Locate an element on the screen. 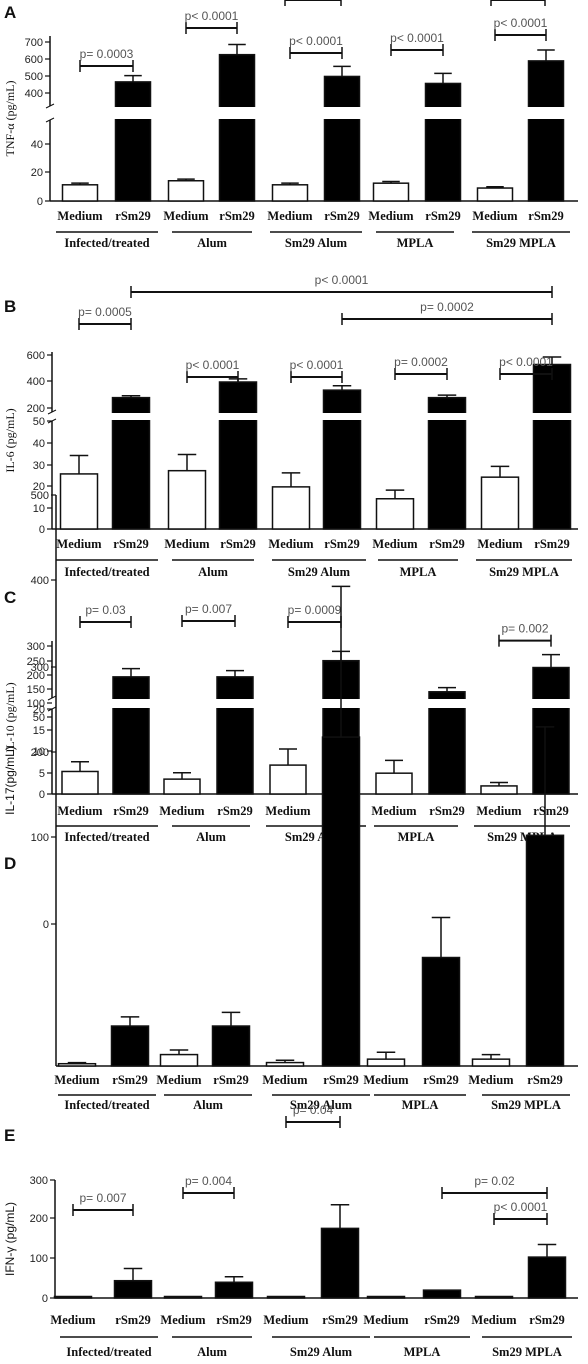 The height and width of the screenshot is (1364, 588). panel-b-group-label: Sm29 Alum is located at coordinates (319, 572).